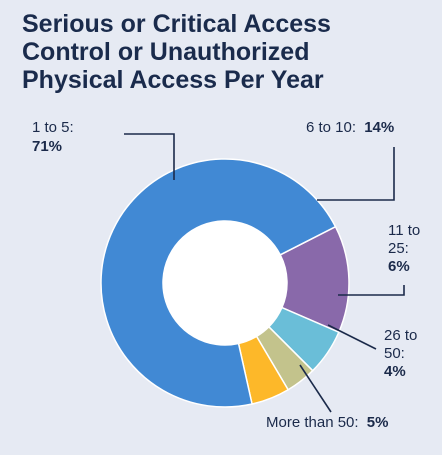 This screenshot has height=455, width=442. I want to click on chart-title-line-1: Serious or Critical Access, so click(176, 24).